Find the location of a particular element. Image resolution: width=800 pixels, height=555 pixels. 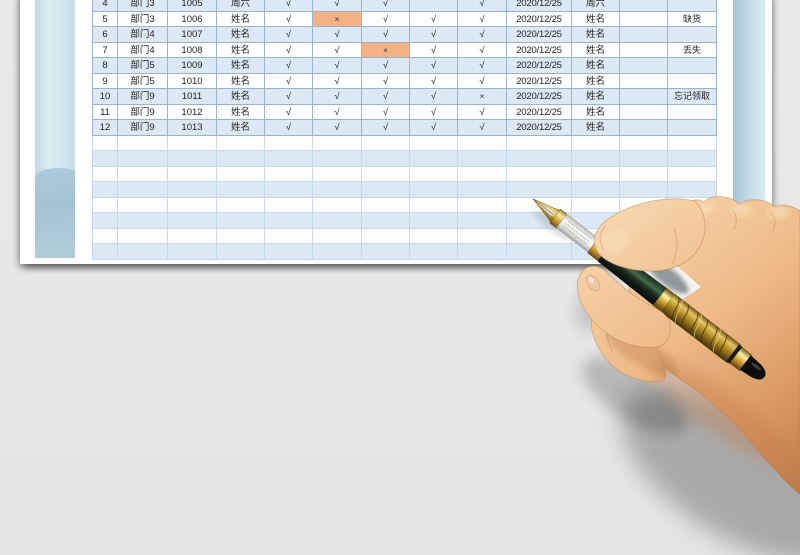

cell-department: 部门4 is located at coordinates (143, 50).